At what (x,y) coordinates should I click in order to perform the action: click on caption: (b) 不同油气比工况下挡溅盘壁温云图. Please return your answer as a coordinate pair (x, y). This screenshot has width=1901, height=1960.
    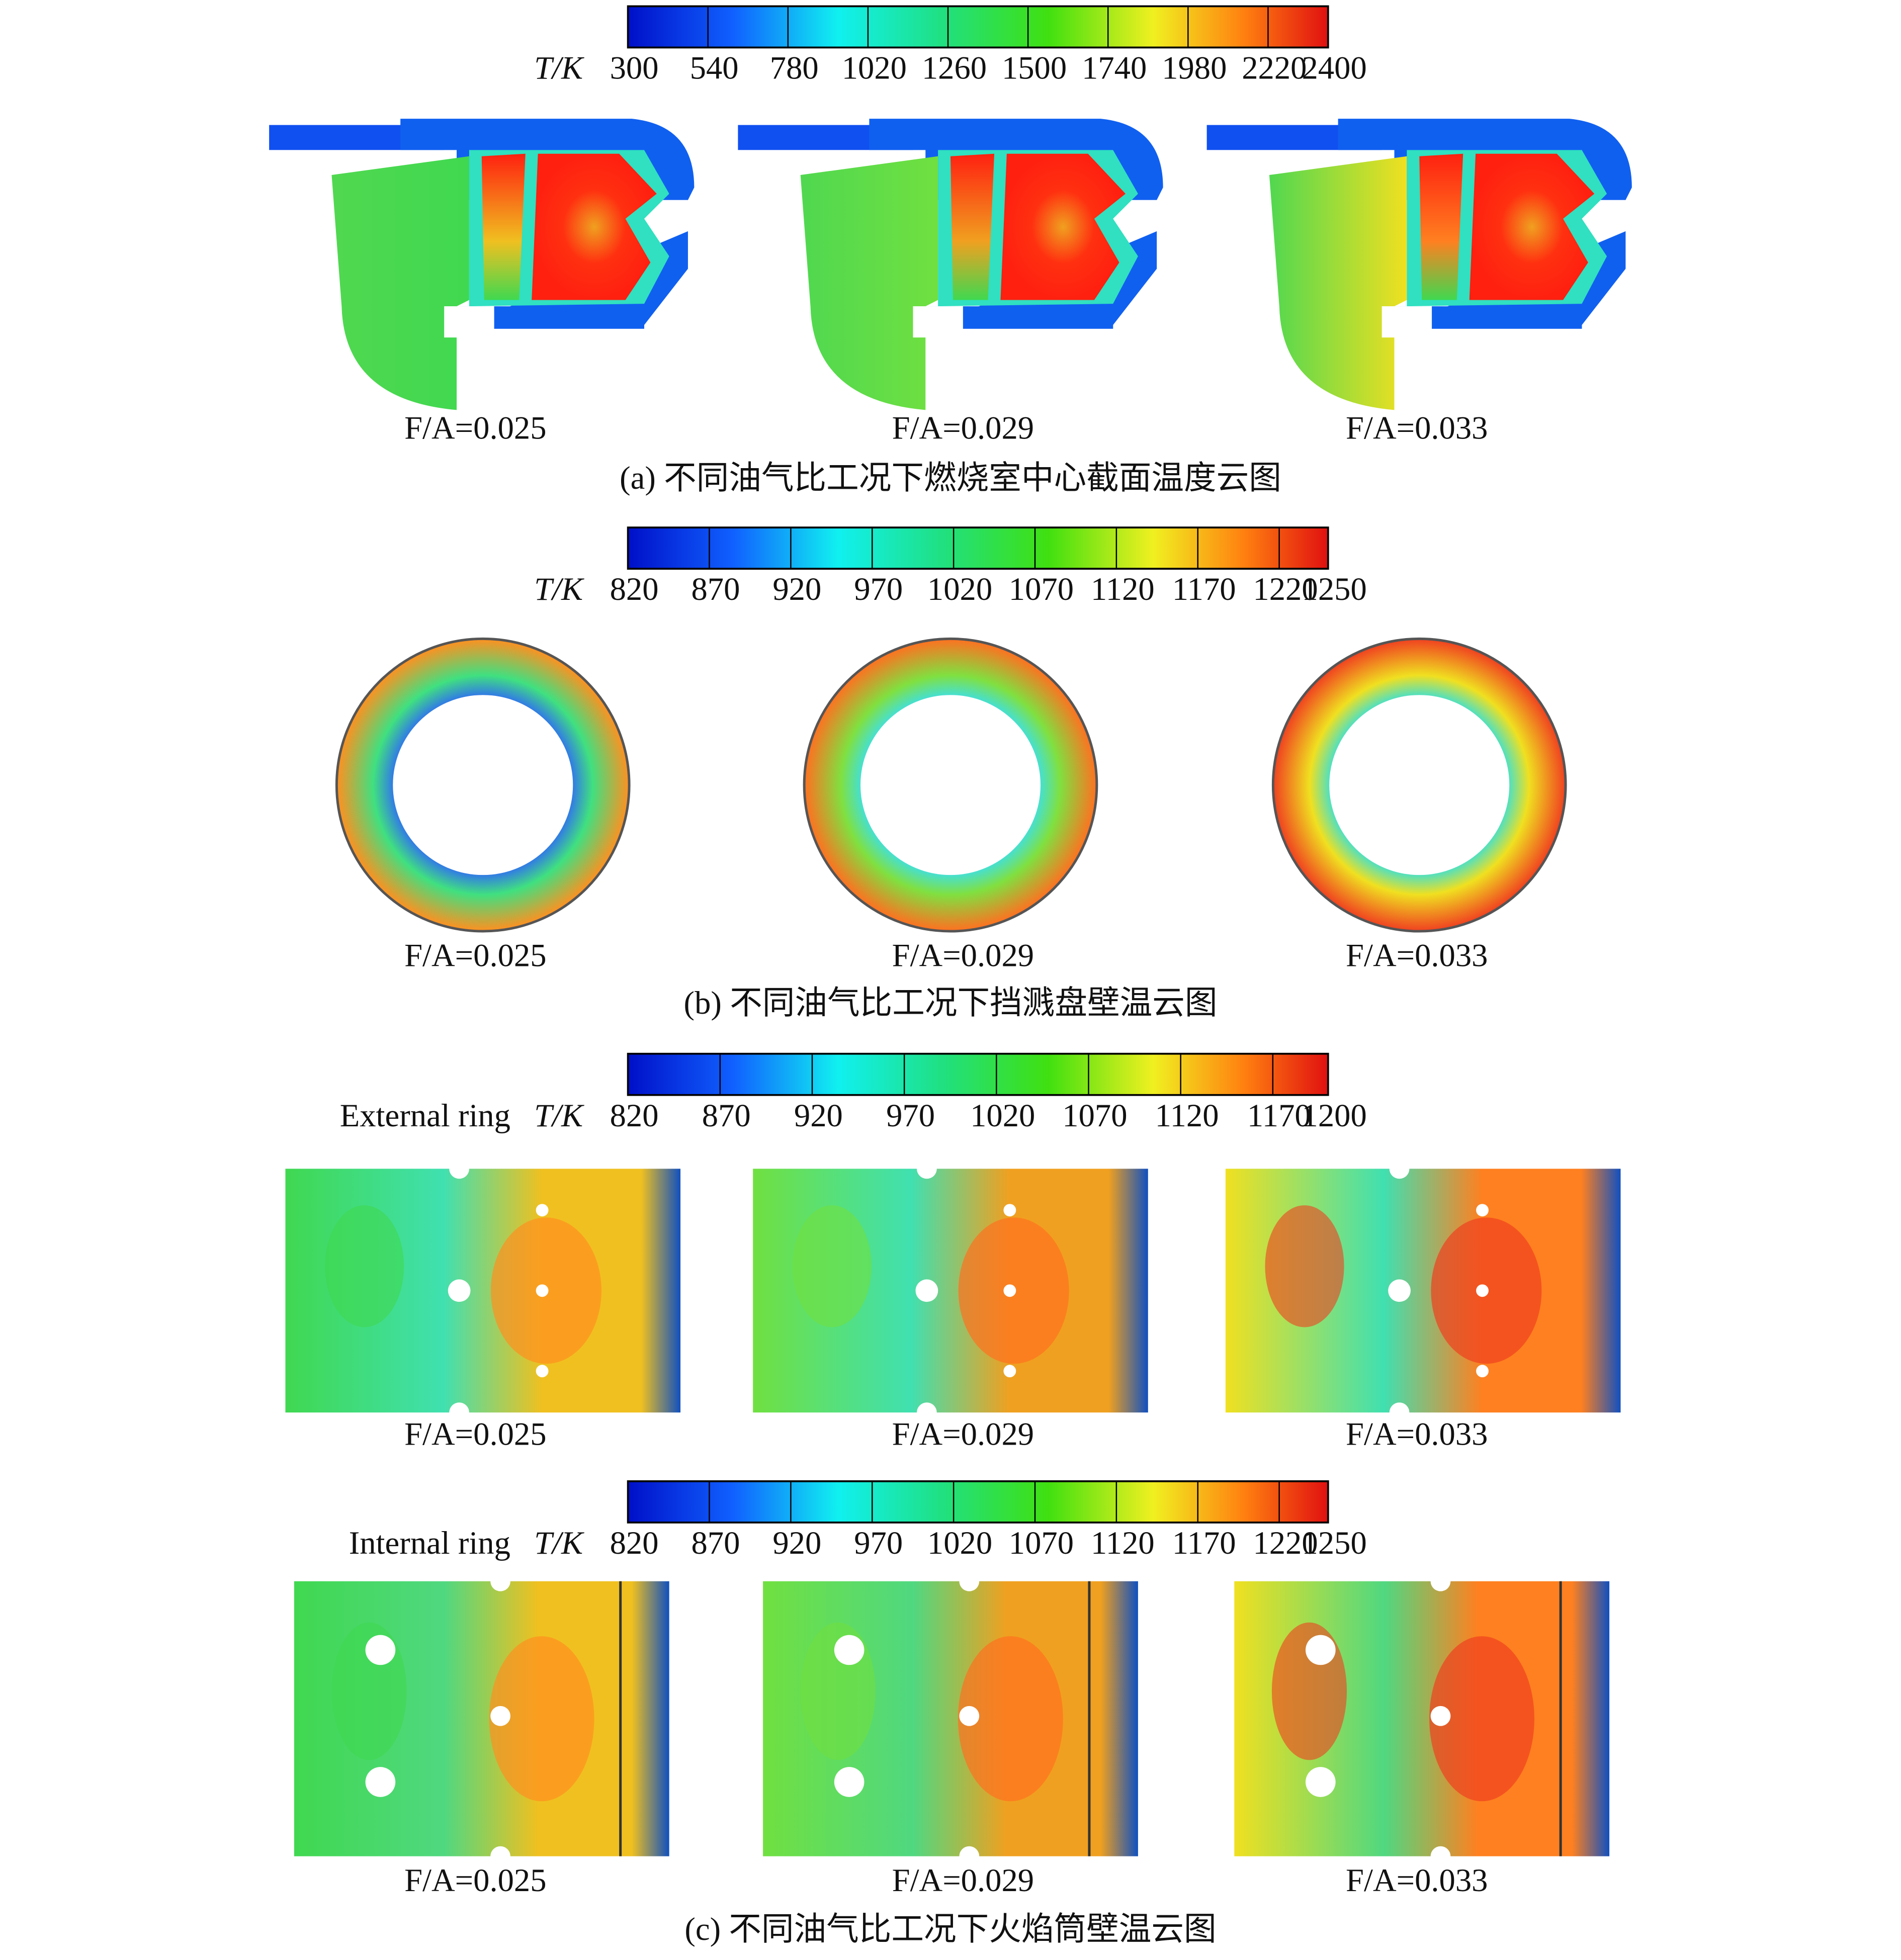
    Looking at the image, I should click on (951, 1003).